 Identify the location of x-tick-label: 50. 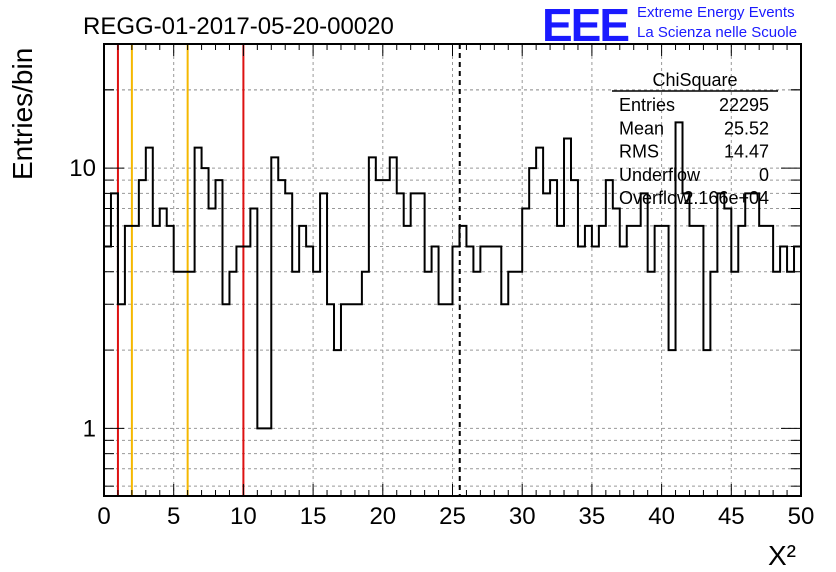
(801, 516).